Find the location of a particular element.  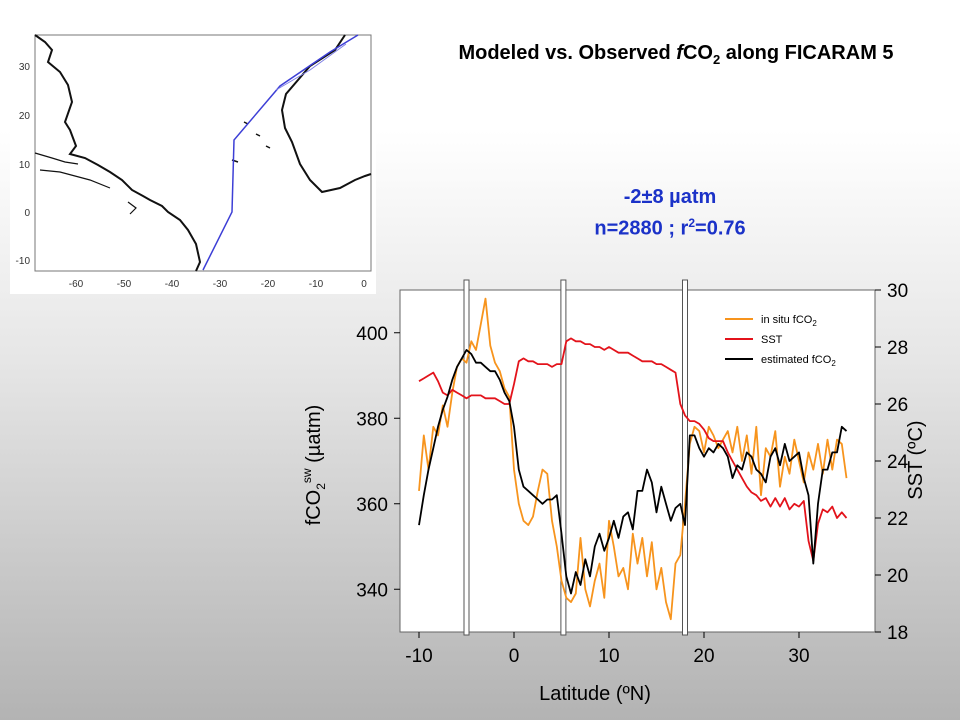

stat-mean-difference: -2±8 µatm is located at coordinates (670, 197).